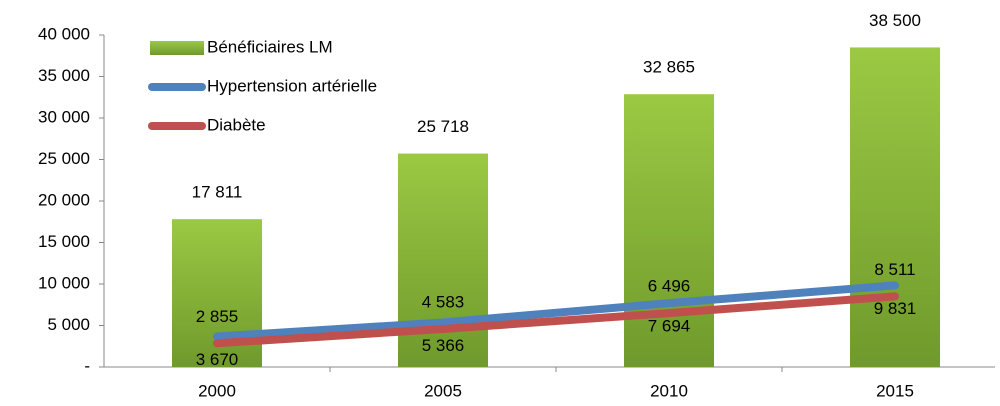 This screenshot has width=1000, height=406. Describe the element at coordinates (64, 282) in the screenshot. I see `y-tick-label: 10 000` at that location.